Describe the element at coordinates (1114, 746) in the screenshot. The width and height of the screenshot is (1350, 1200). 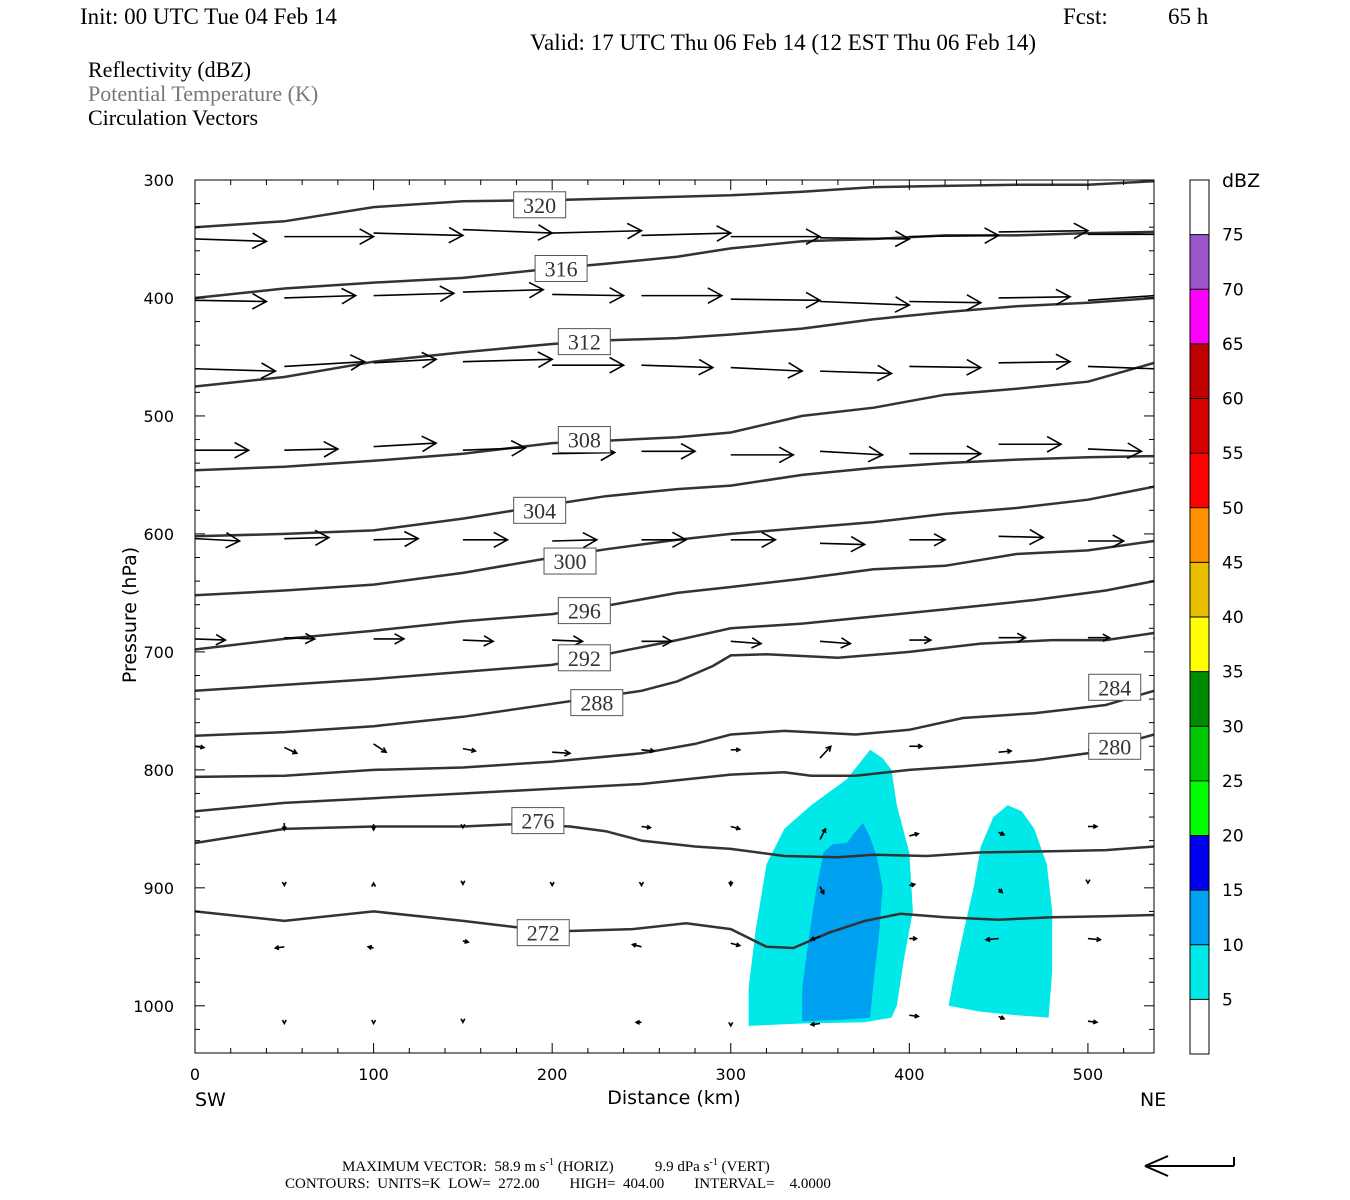
I see `contour-label-280: 280` at that location.